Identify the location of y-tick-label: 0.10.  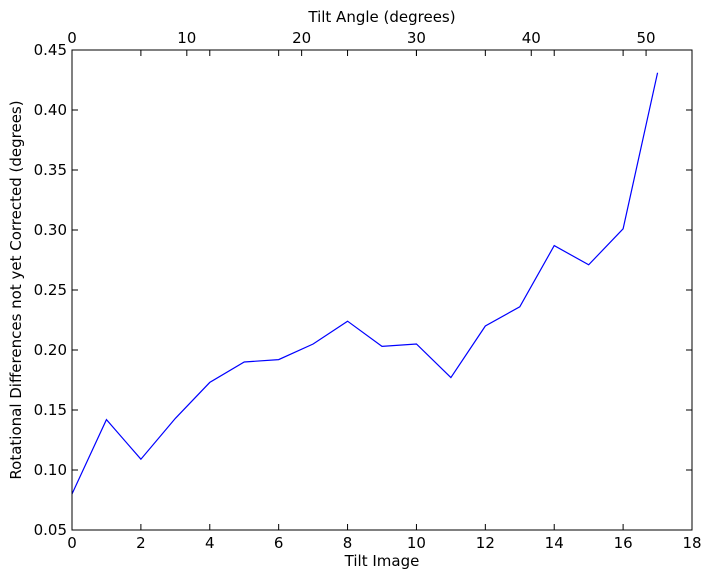
(50, 470).